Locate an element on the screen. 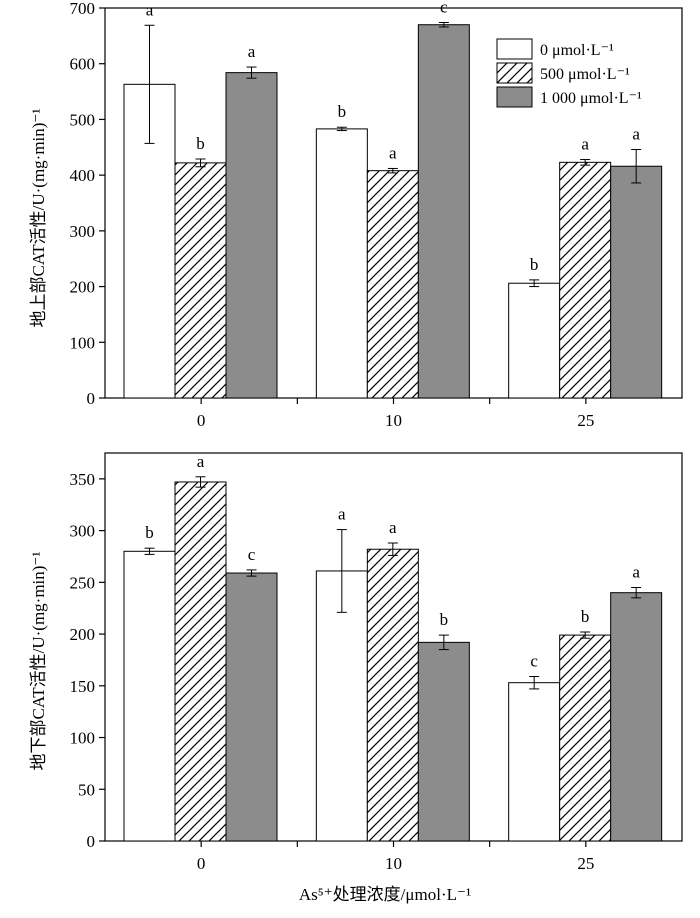  legend-label-0: 0 μmol·L⁻¹ is located at coordinates (577, 50).